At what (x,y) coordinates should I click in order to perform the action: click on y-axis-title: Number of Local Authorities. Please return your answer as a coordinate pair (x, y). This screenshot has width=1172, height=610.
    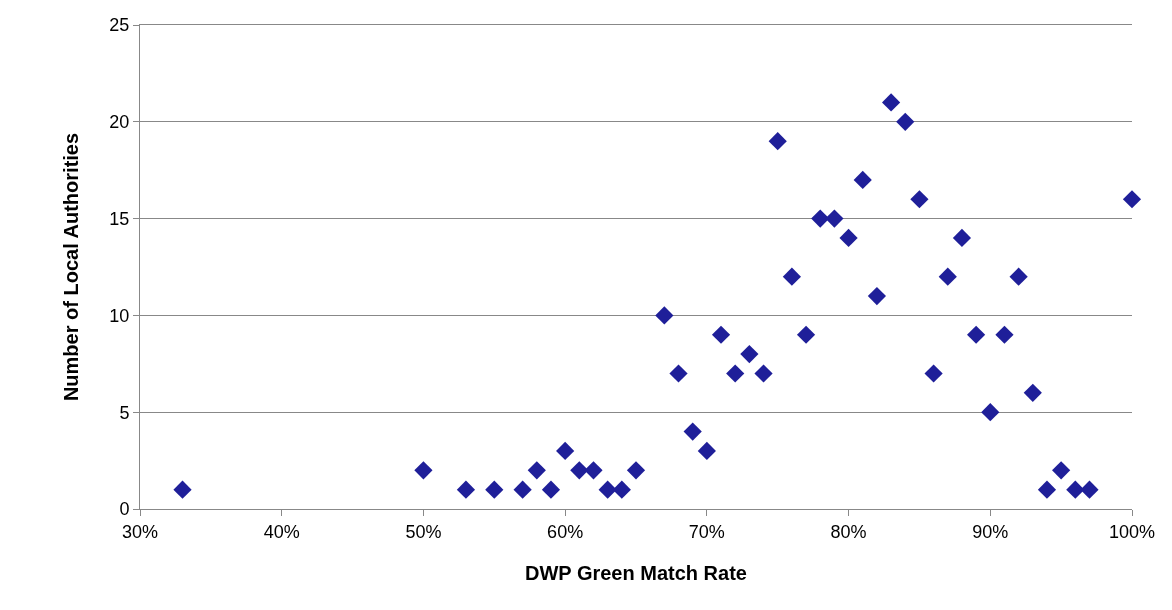
    Looking at the image, I should click on (70, 267).